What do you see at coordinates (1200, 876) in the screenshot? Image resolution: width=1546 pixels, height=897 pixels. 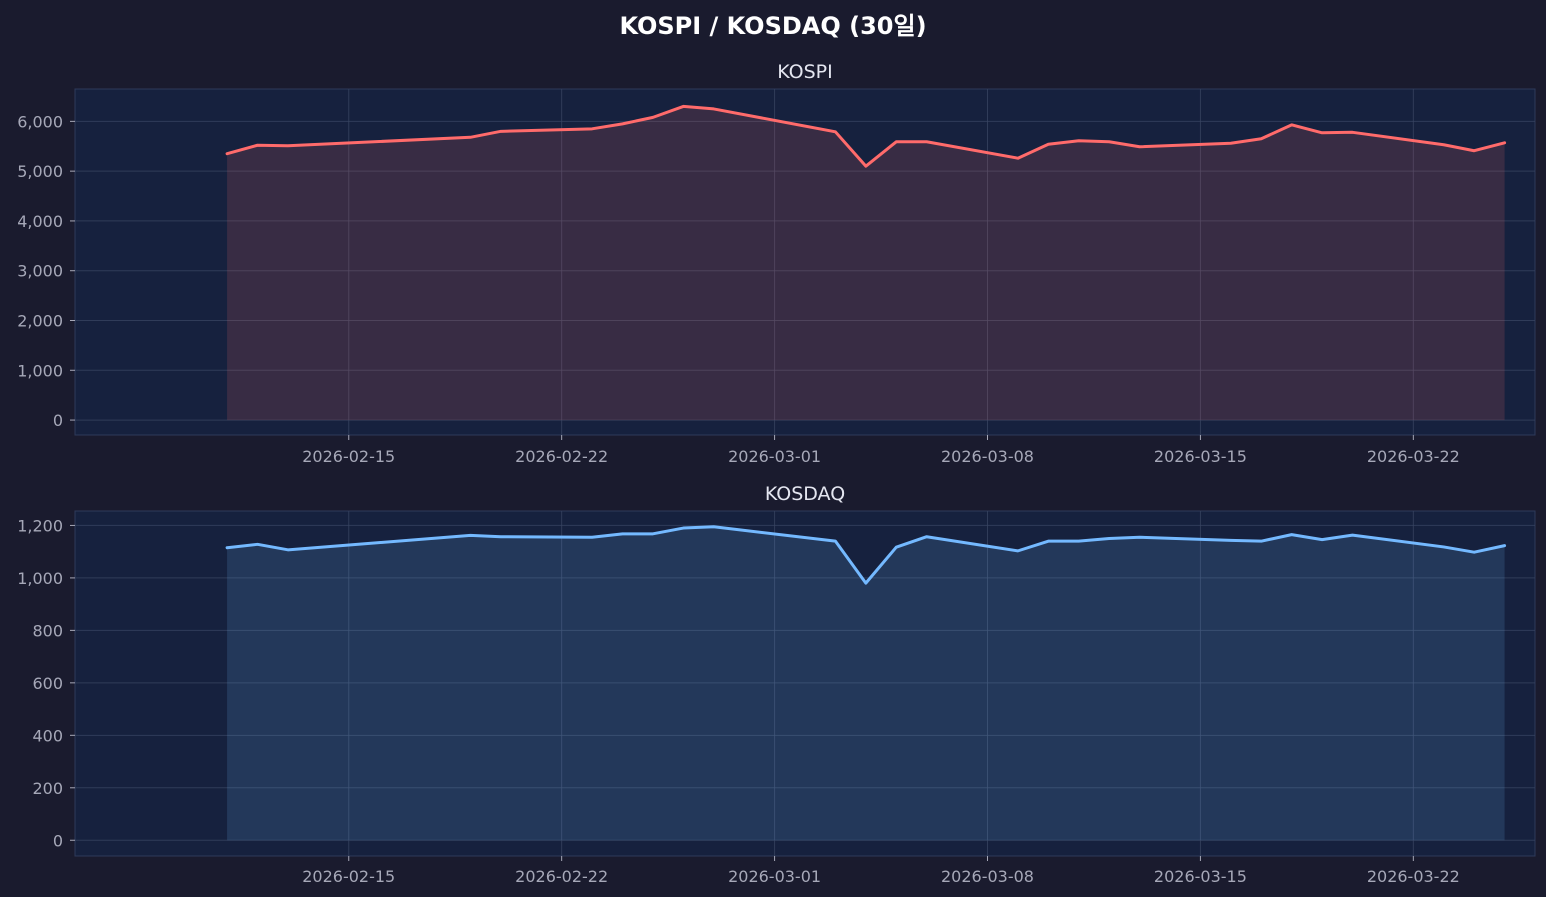 I see `kosdaq-x-tick-label: 2026-03-15` at bounding box center [1200, 876].